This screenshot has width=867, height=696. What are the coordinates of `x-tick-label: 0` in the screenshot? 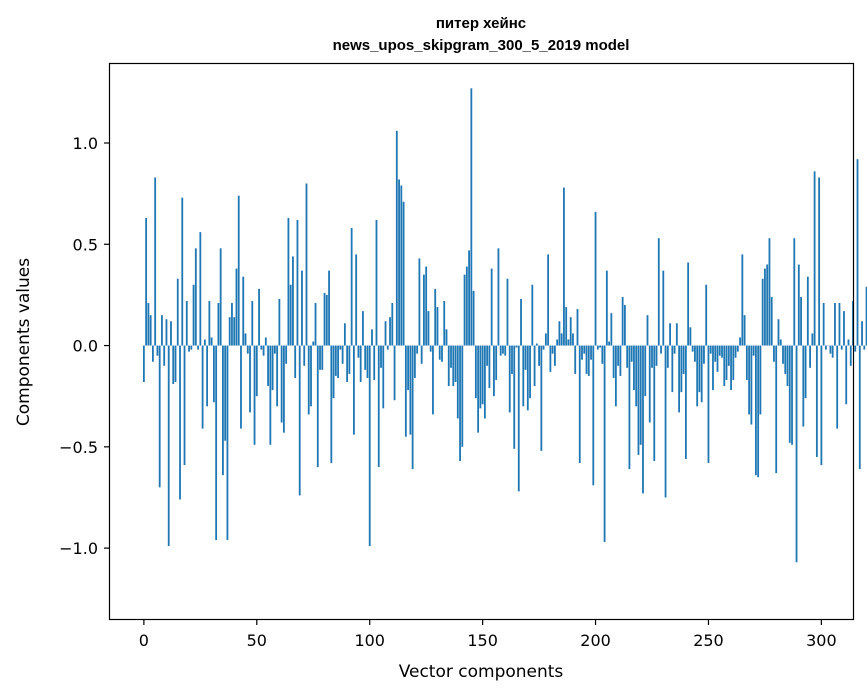 It's located at (144, 640).